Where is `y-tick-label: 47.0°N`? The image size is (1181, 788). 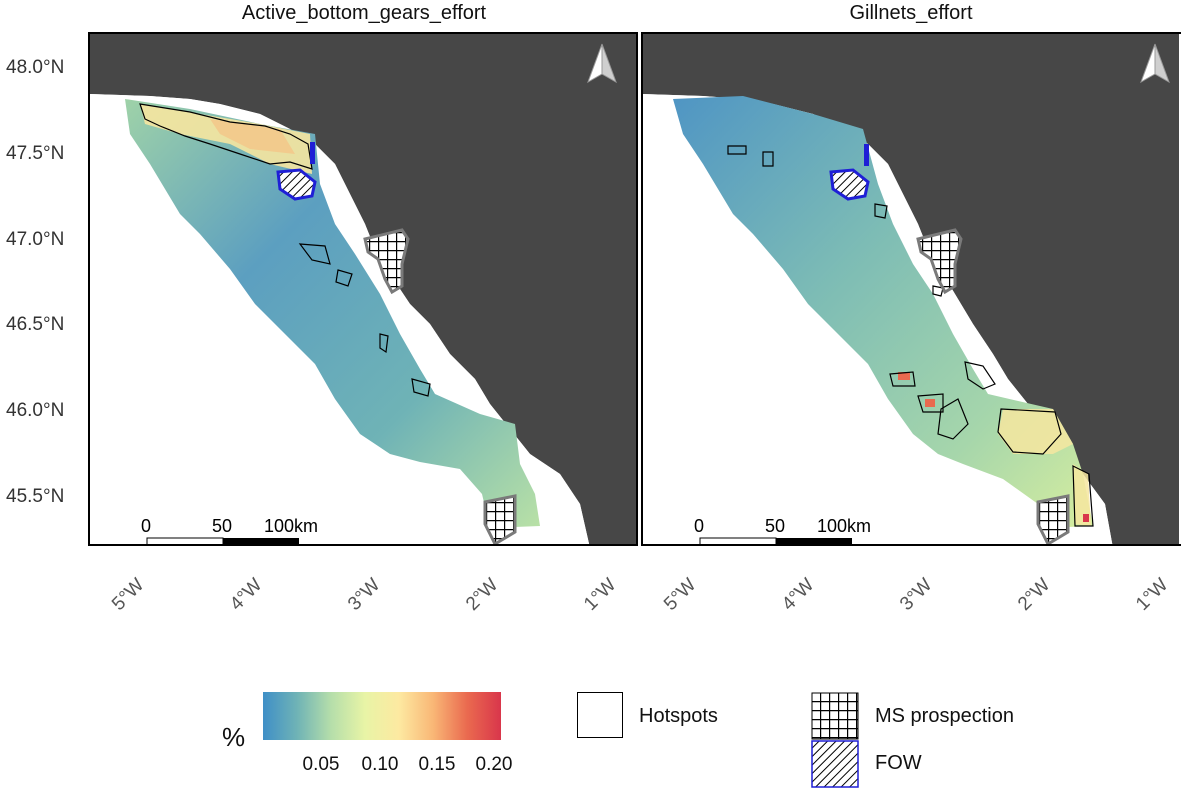
y-tick-label: 47.0°N is located at coordinates (35, 239).